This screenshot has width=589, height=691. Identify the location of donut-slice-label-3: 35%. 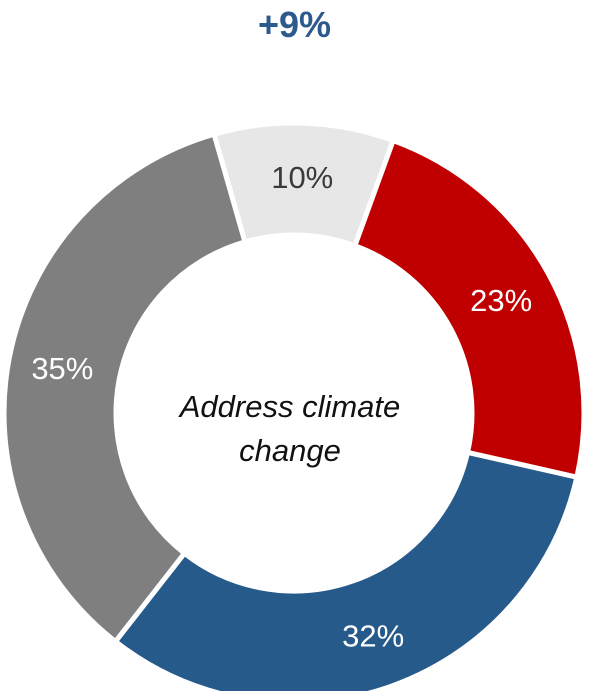
(62, 368).